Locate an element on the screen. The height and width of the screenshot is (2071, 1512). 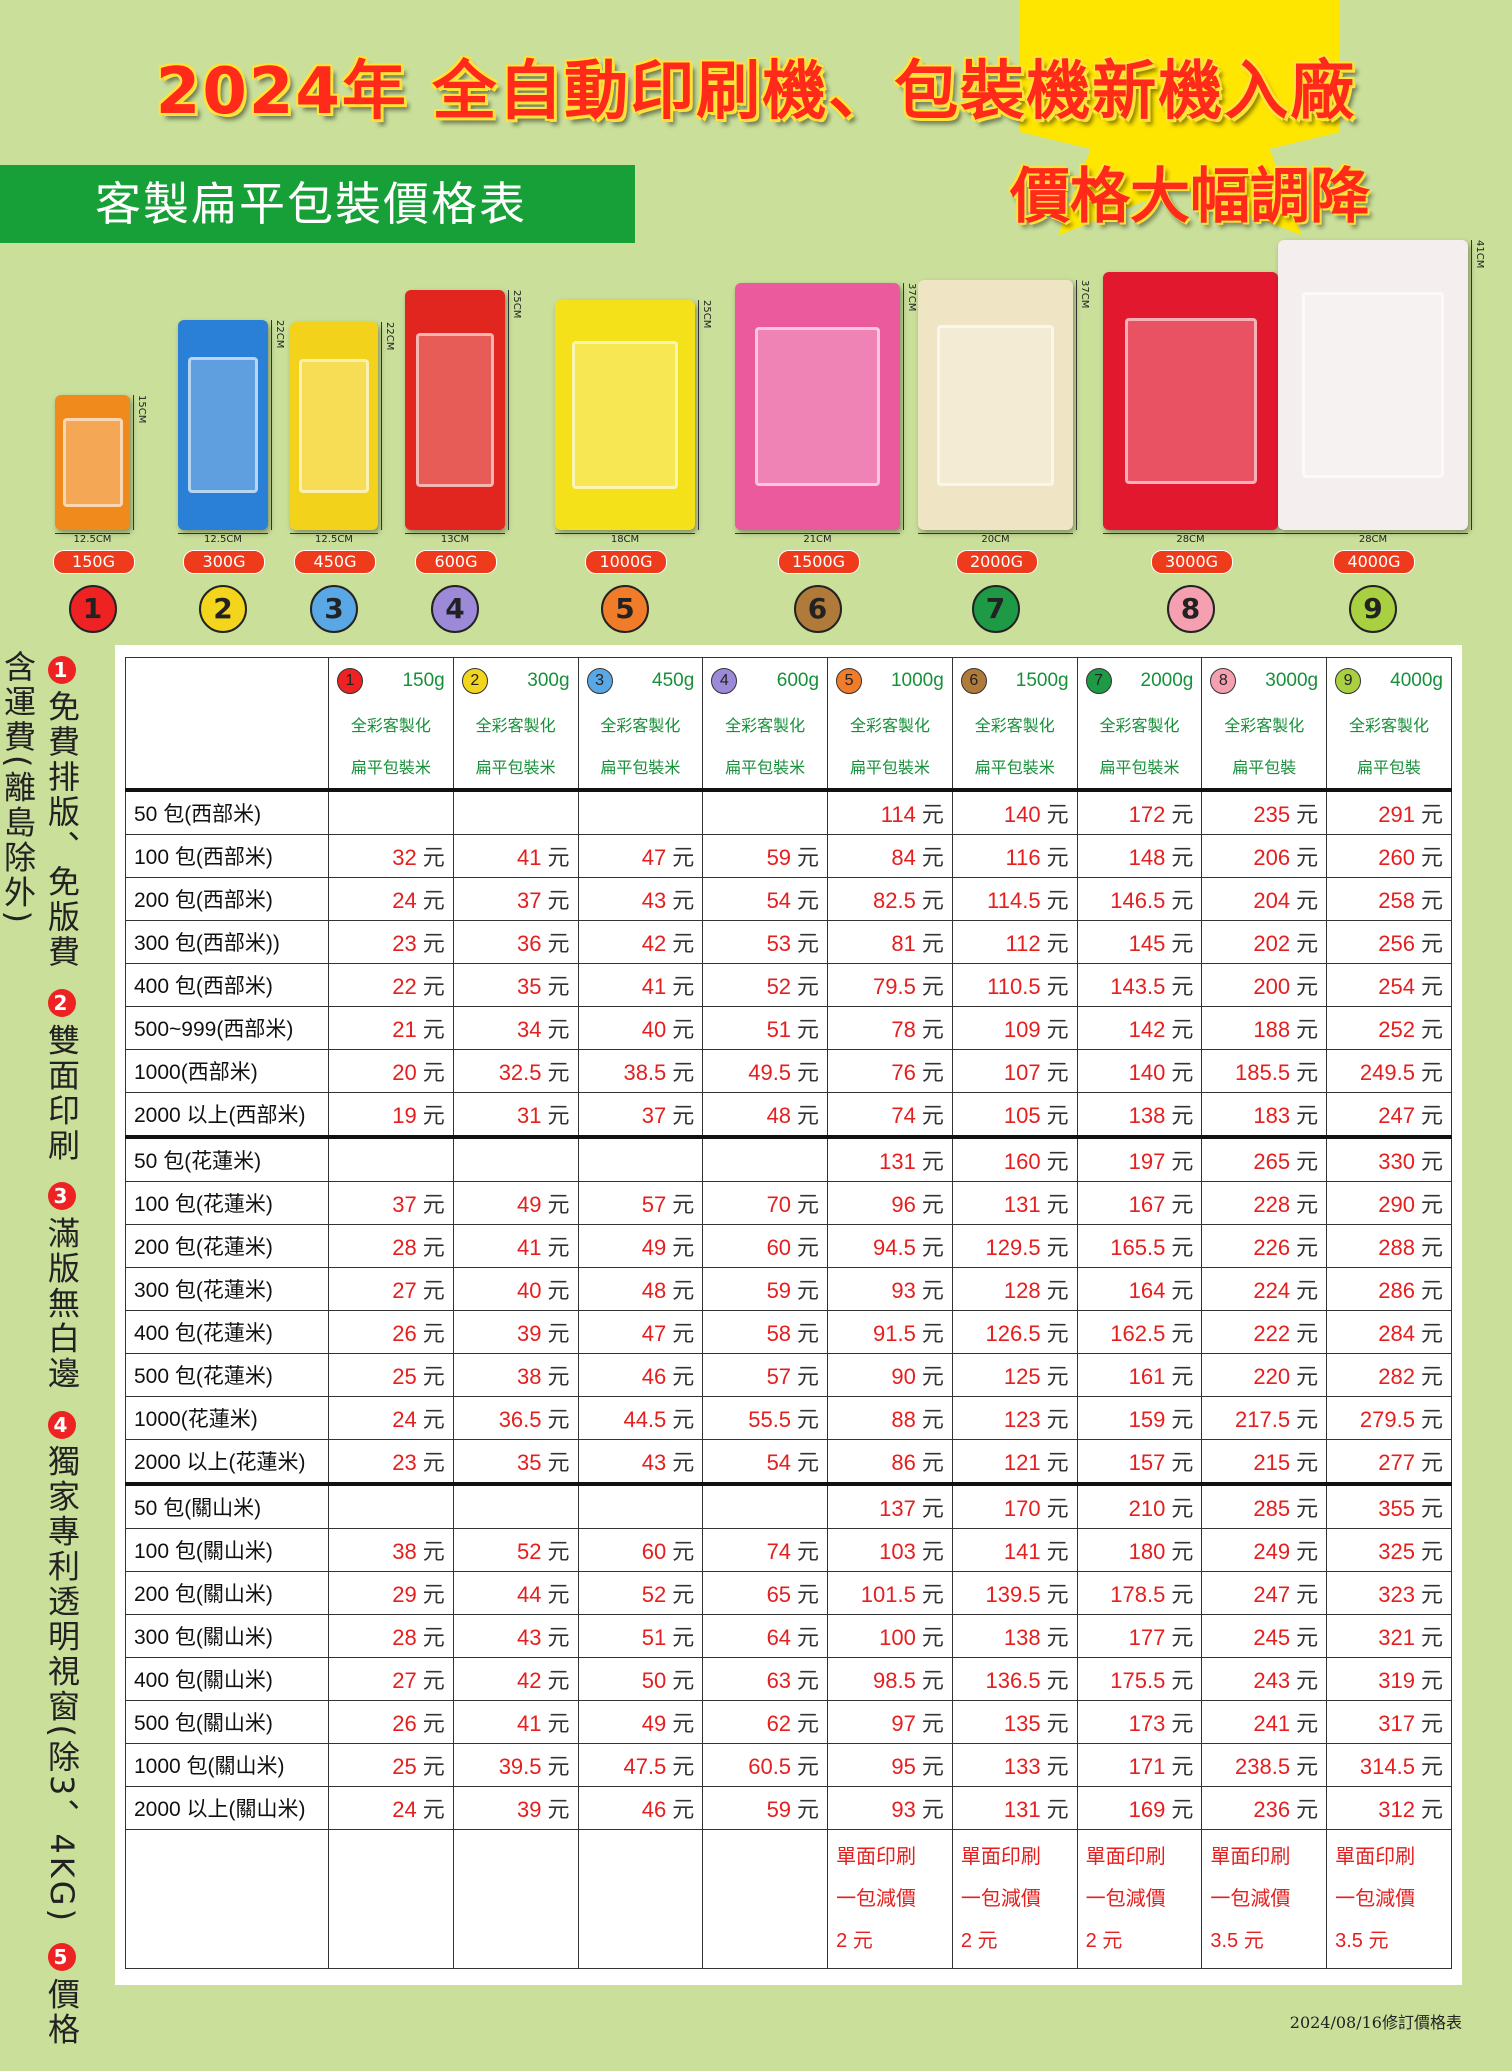
price-value: 114.5 is located at coordinates (1014, 900).